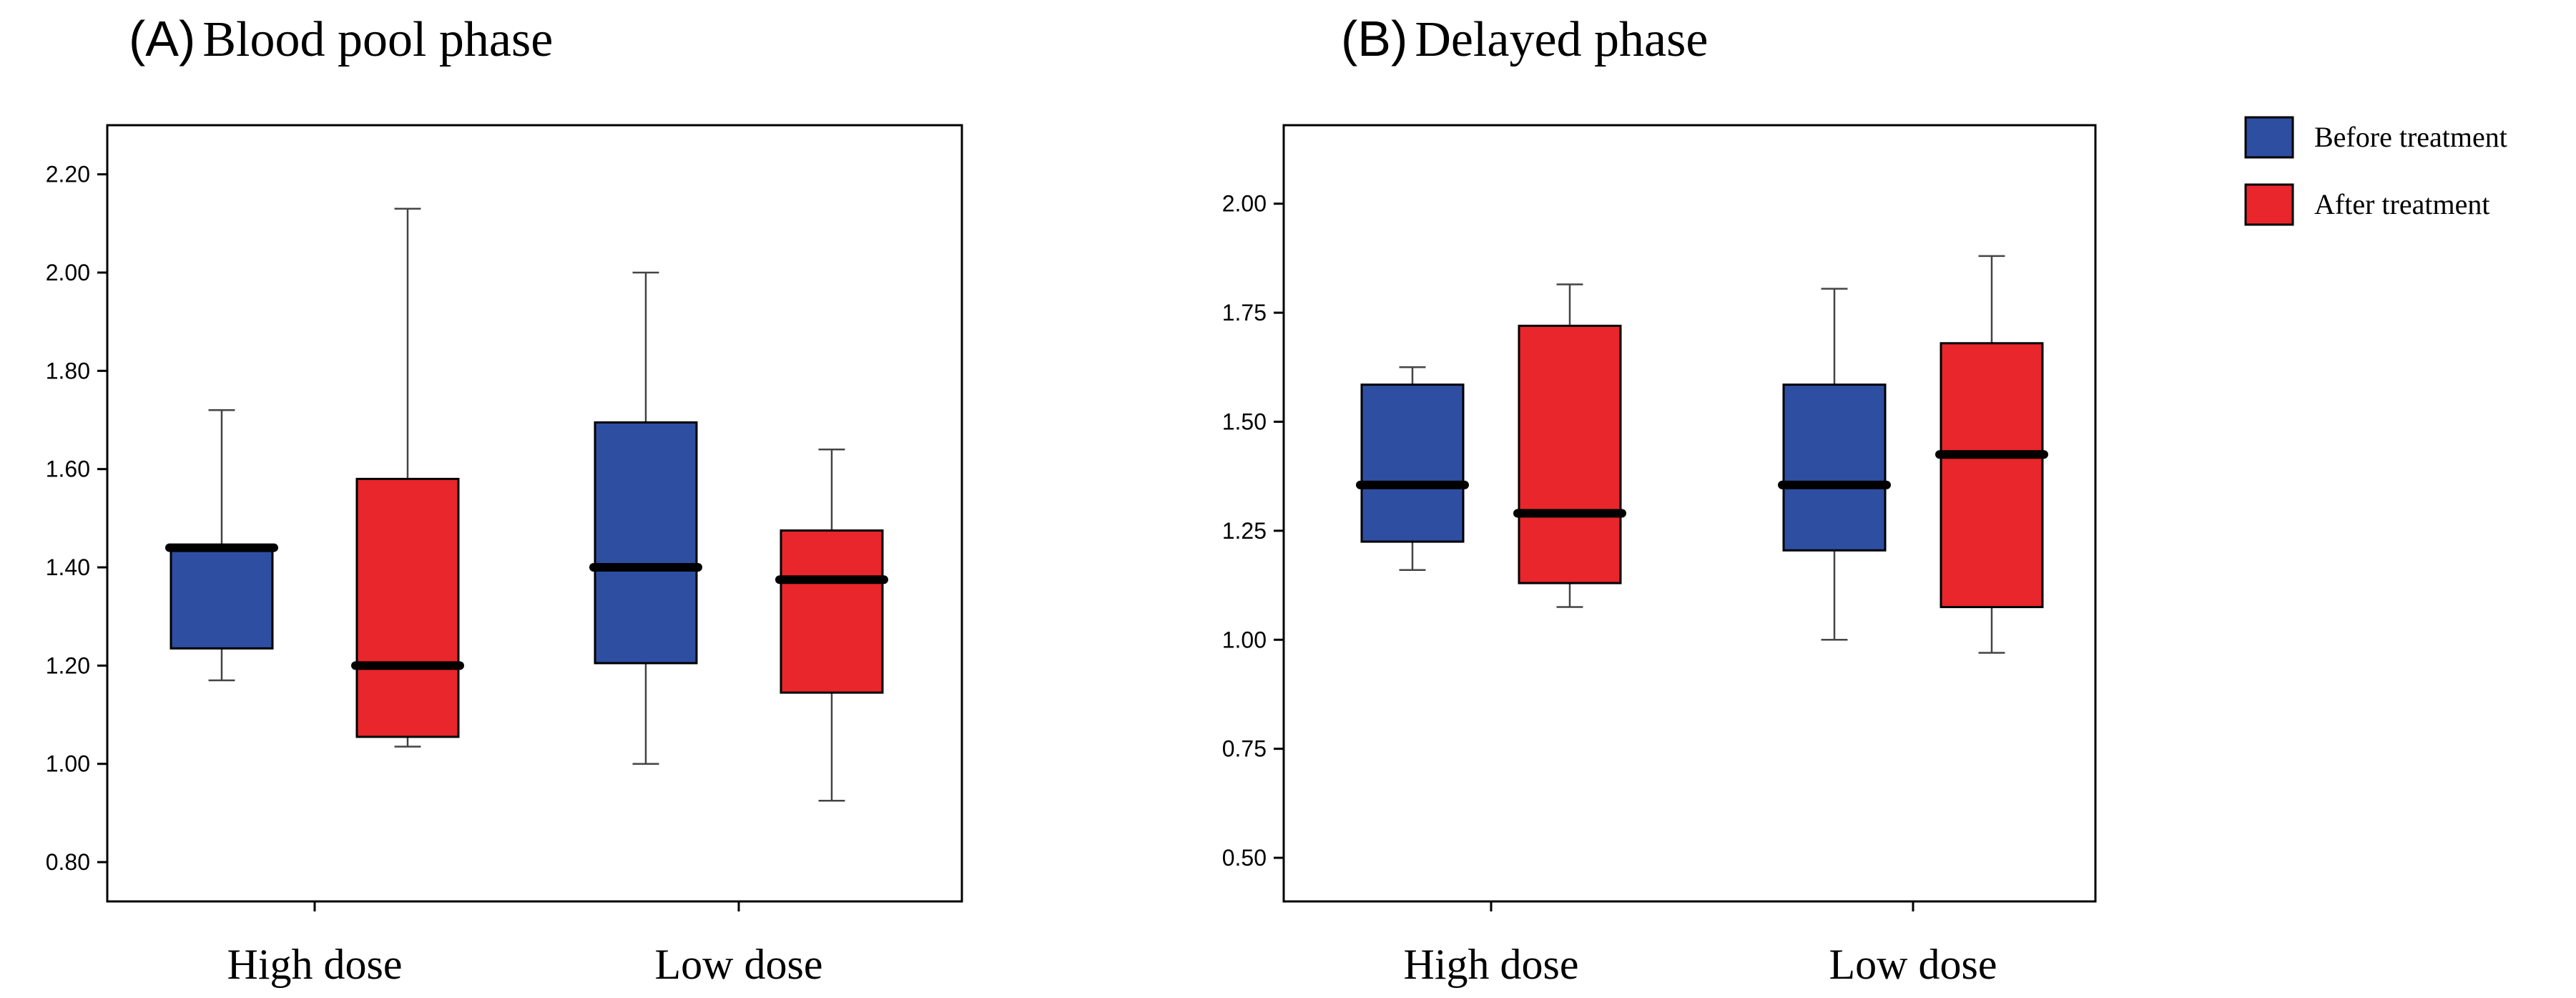 The image size is (2576, 998). What do you see at coordinates (832, 611) in the screenshot?
I see `panel-a-after-low-dose-box` at bounding box center [832, 611].